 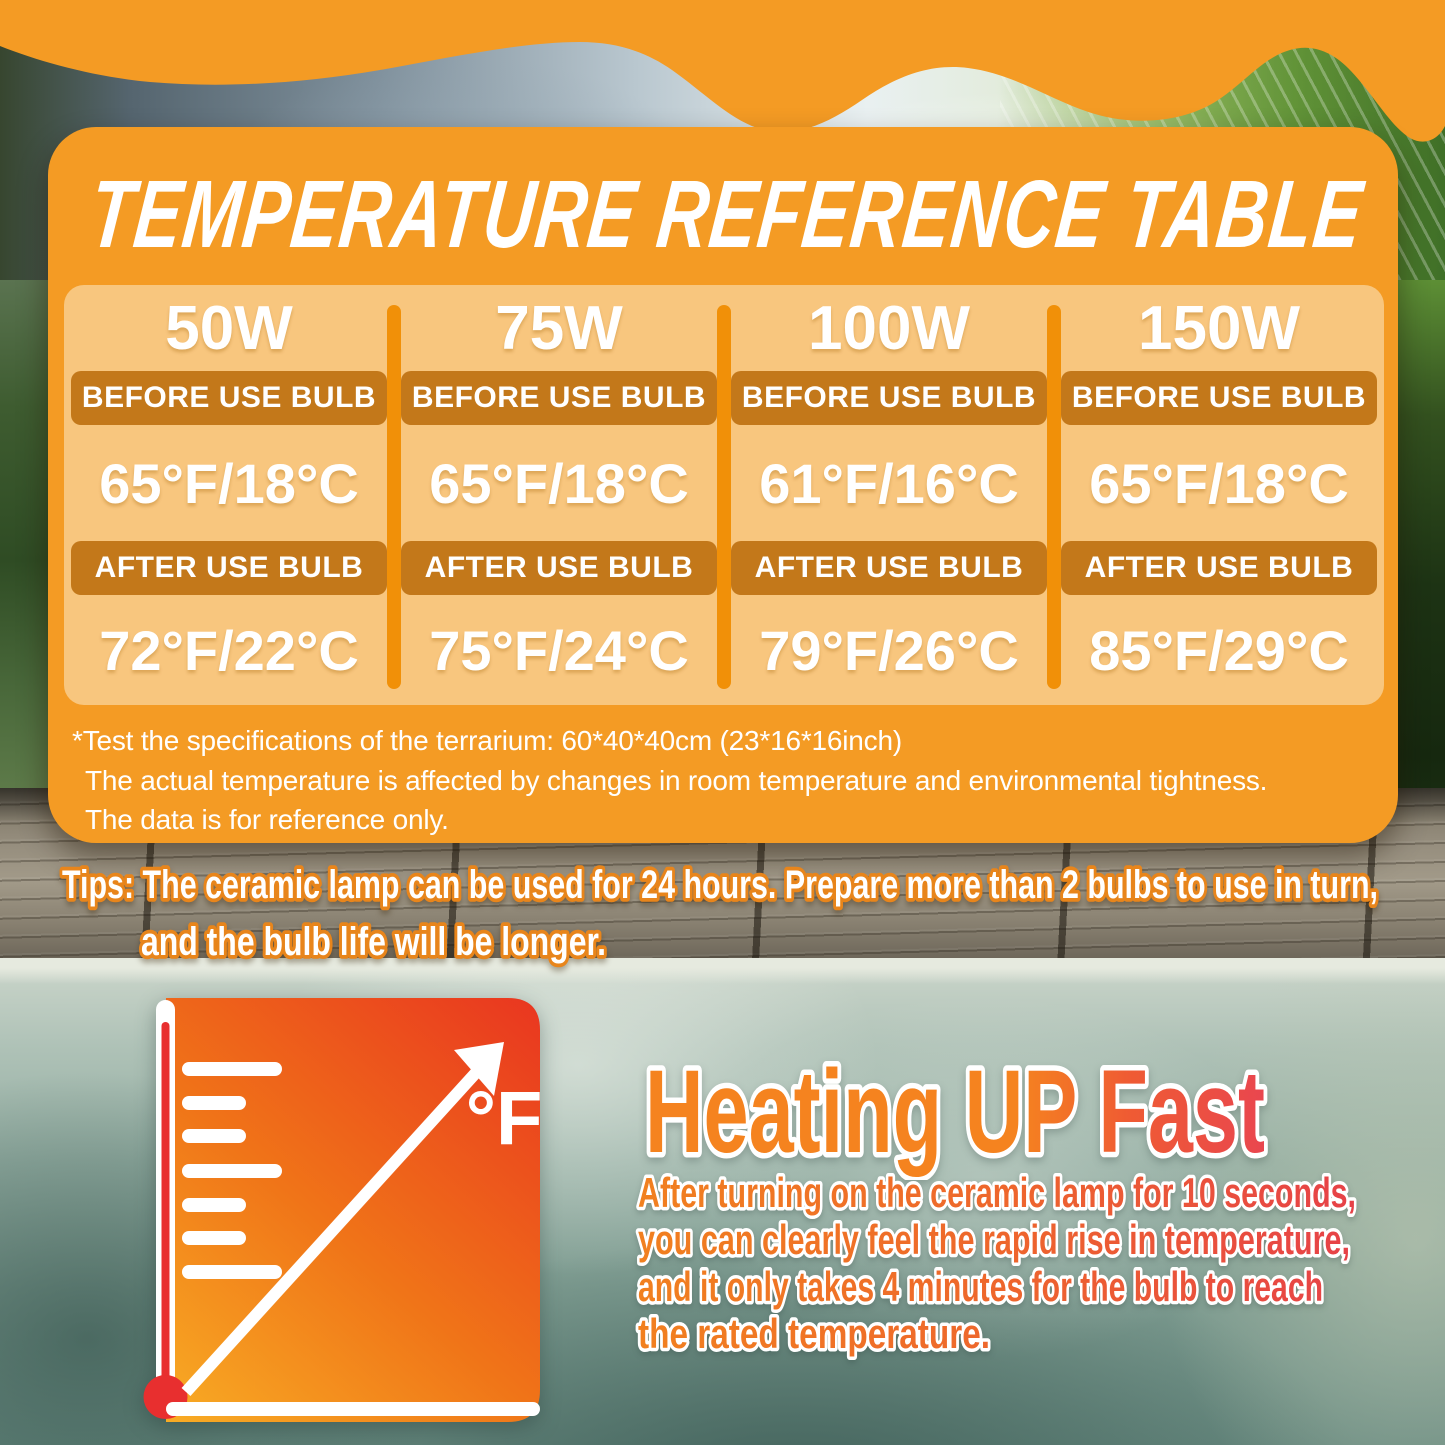 I want to click on body-line-4: the rated temperature., so click(x=814, y=1333).